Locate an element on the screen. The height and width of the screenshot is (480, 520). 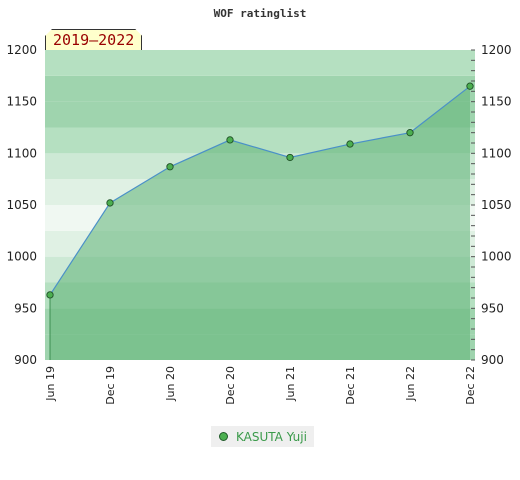
y-tick-label-right: 900 is located at coordinates (492, 360).